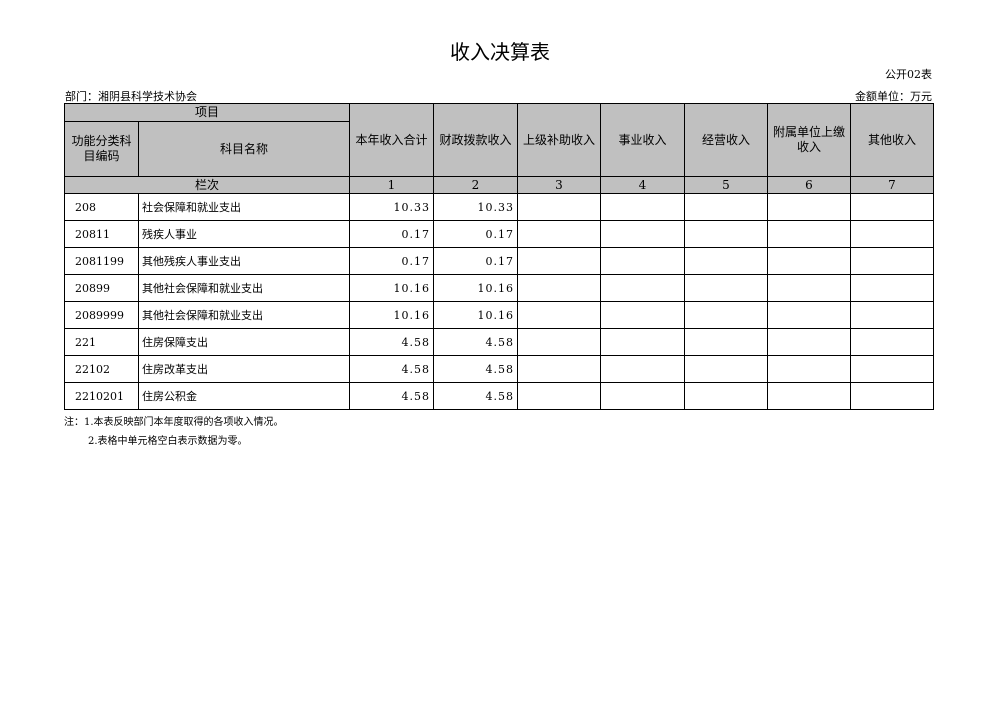 This screenshot has height=706, width=1000. Describe the element at coordinates (642, 185) in the screenshot. I see `column-number: 4` at that location.